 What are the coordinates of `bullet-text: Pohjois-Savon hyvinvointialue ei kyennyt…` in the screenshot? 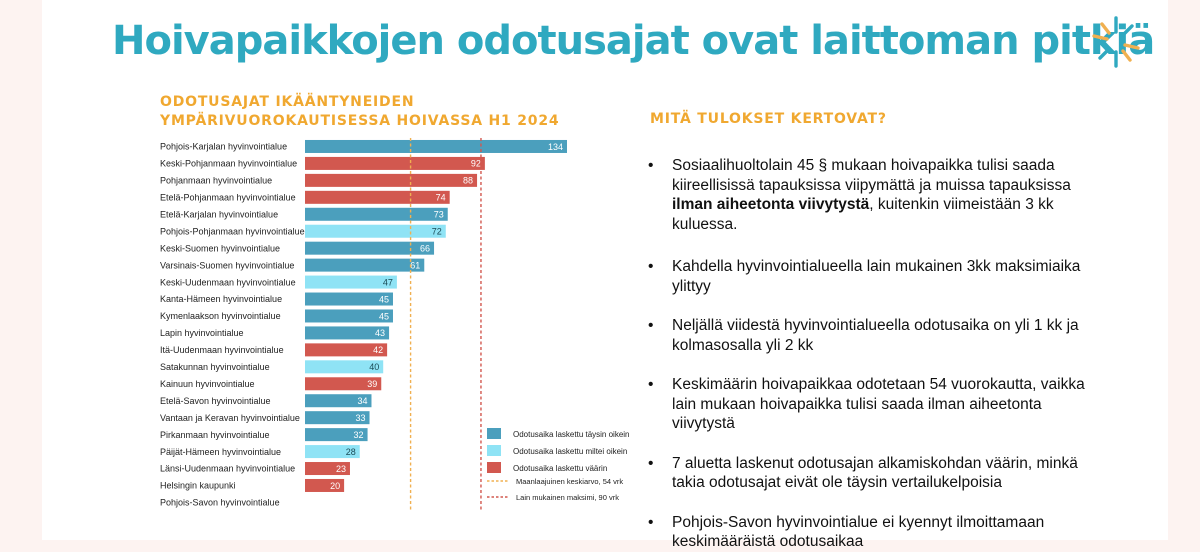 It's located at (858, 532).